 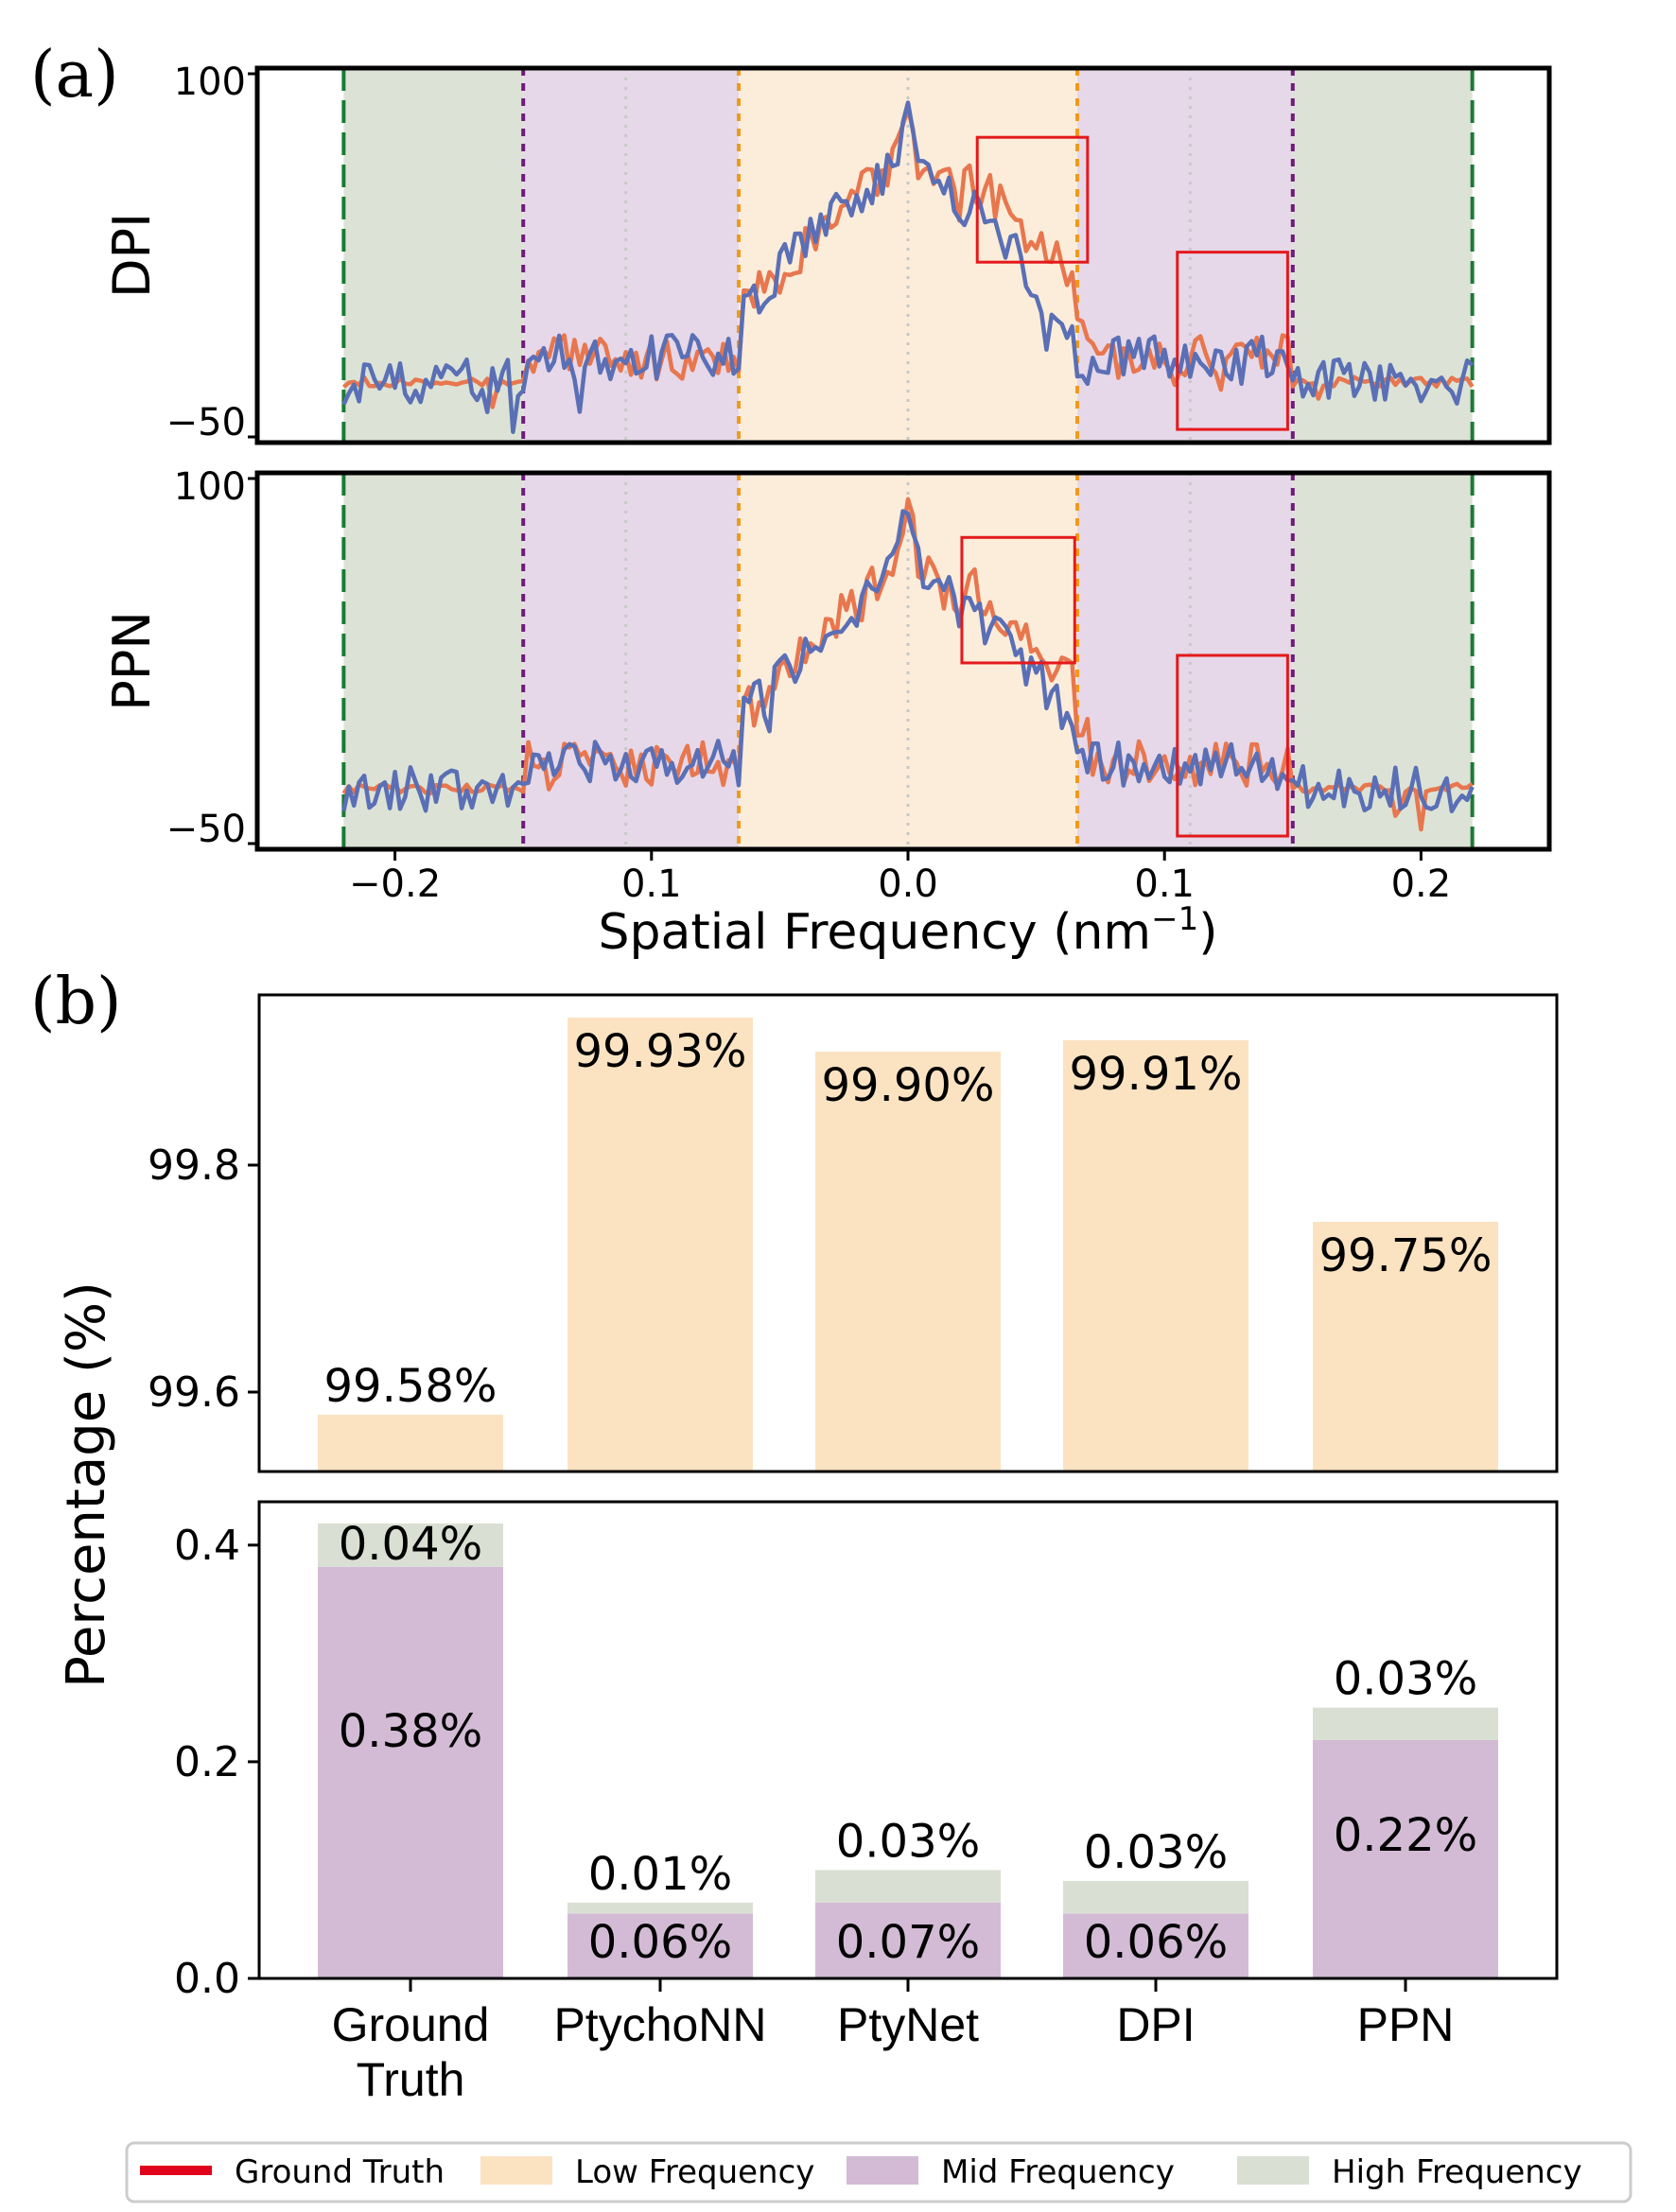 I want to click on bar-value-label: 0.38%, so click(x=411, y=1731).